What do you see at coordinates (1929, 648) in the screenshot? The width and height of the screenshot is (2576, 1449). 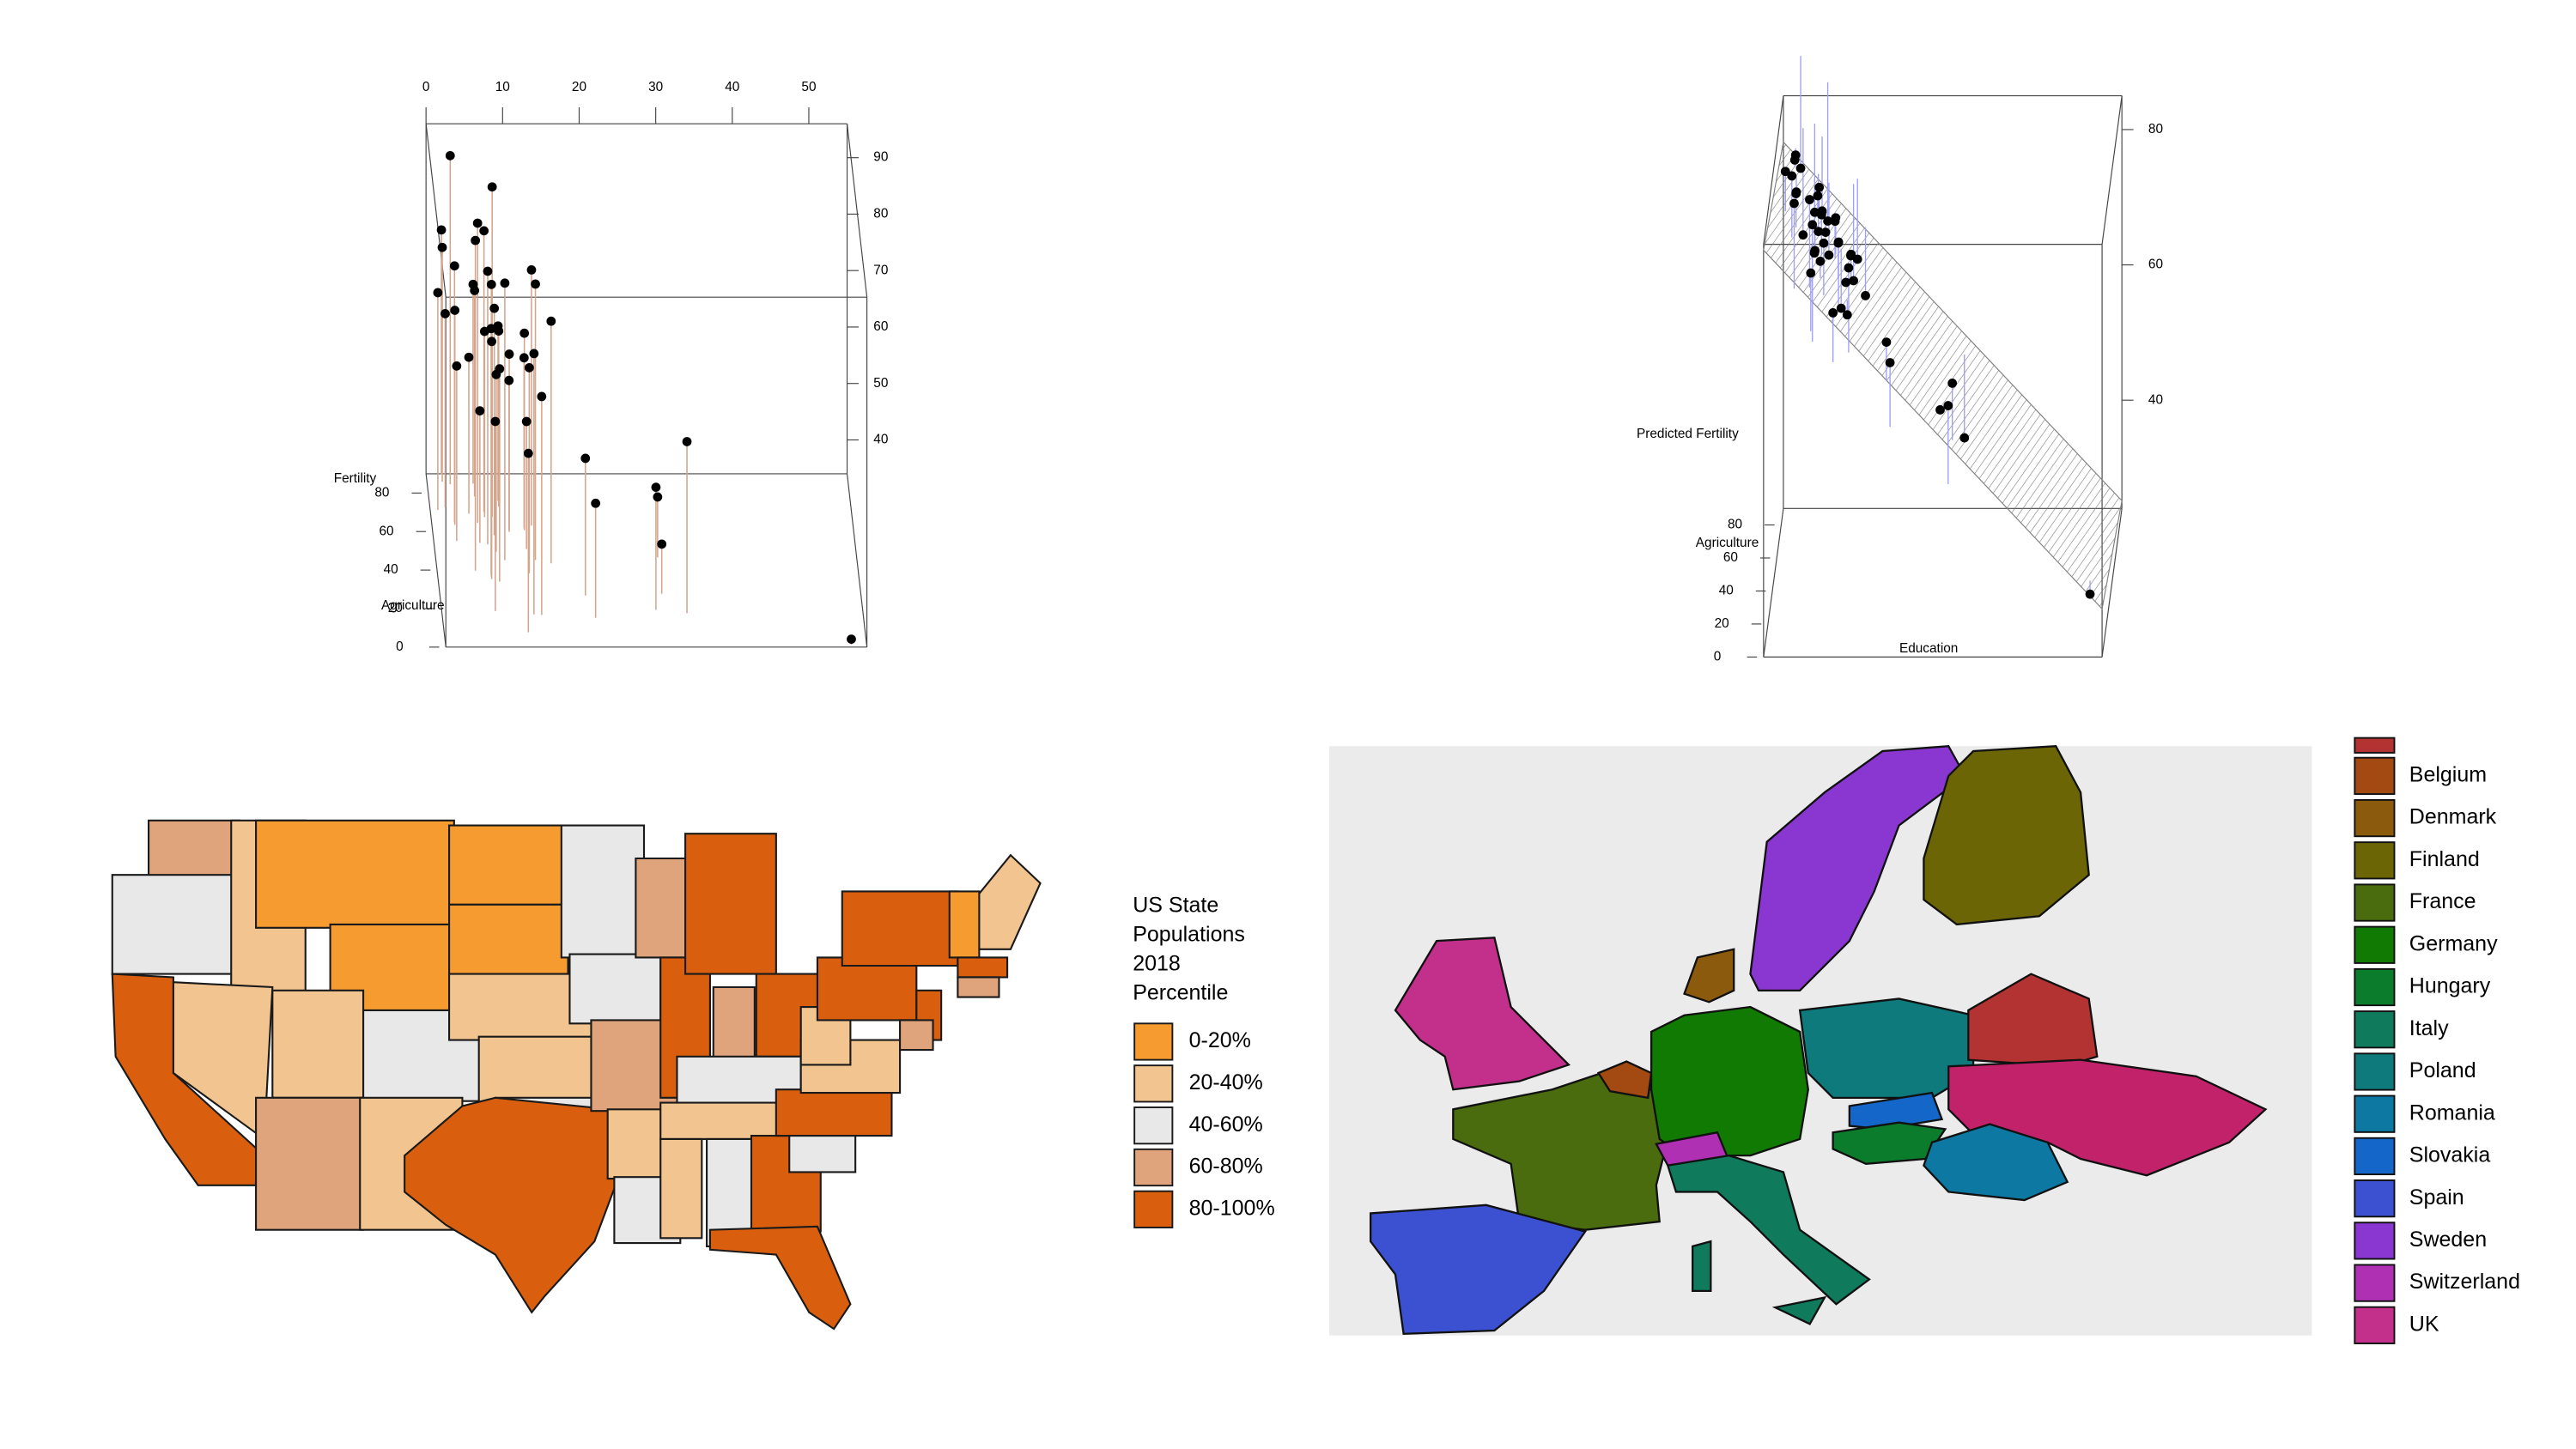 I see `x-axis-label: Education` at bounding box center [1929, 648].